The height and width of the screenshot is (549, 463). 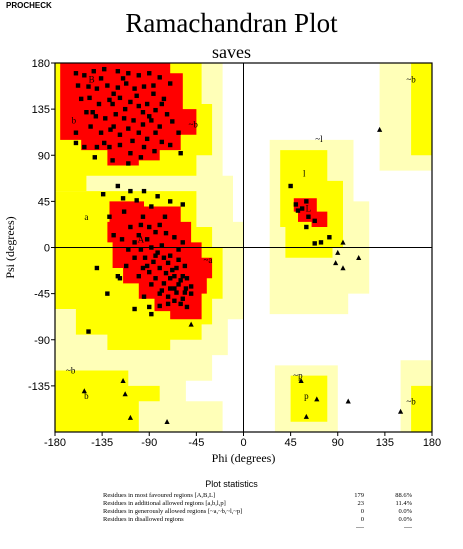 What do you see at coordinates (385, 443) in the screenshot?
I see `x-tick-label: 135` at bounding box center [385, 443].